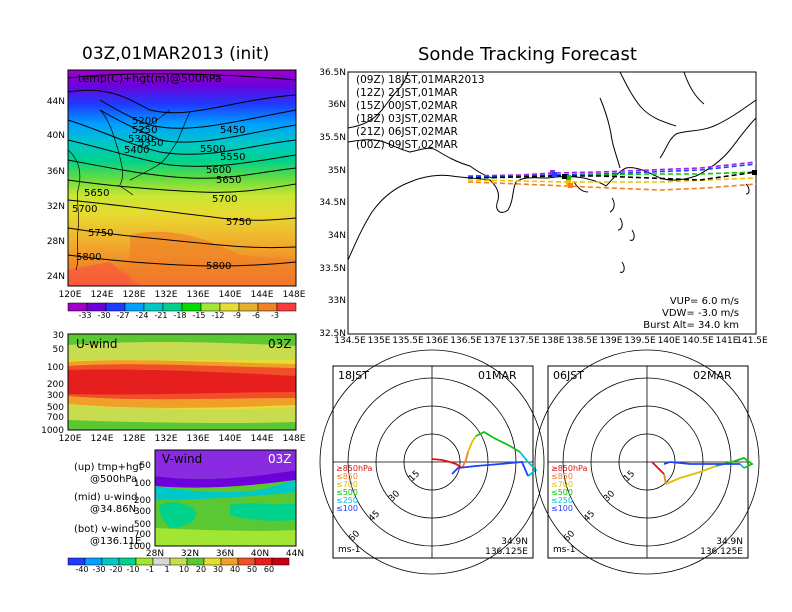 The width and height of the screenshot is (792, 612). What do you see at coordinates (115, 569) in the screenshot?
I see `svg-text: -20` at bounding box center [115, 569].